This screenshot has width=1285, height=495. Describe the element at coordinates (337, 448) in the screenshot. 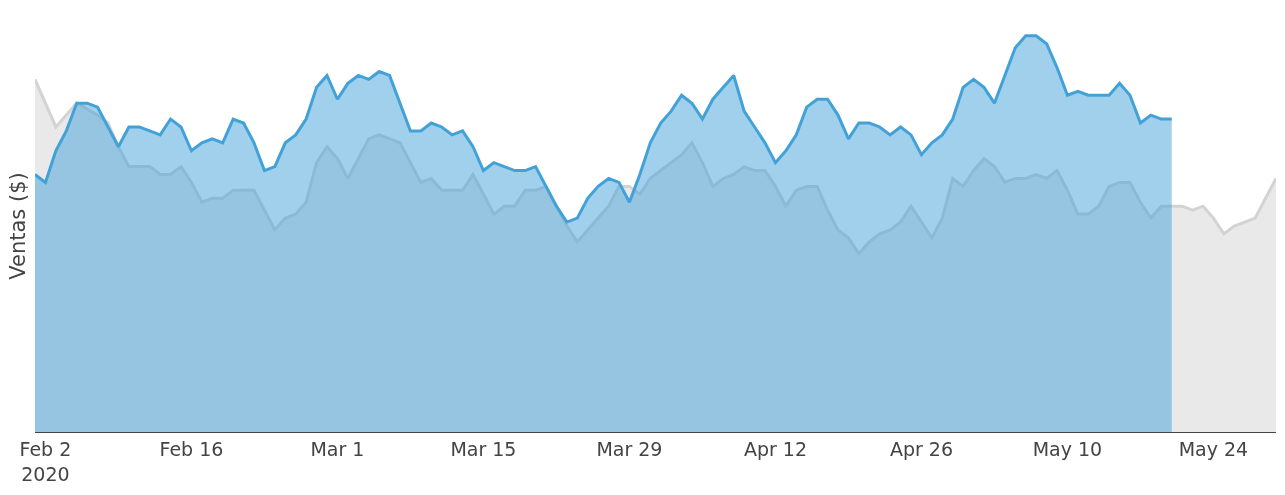

I see `x-tick-label: Mar 1` at that location.